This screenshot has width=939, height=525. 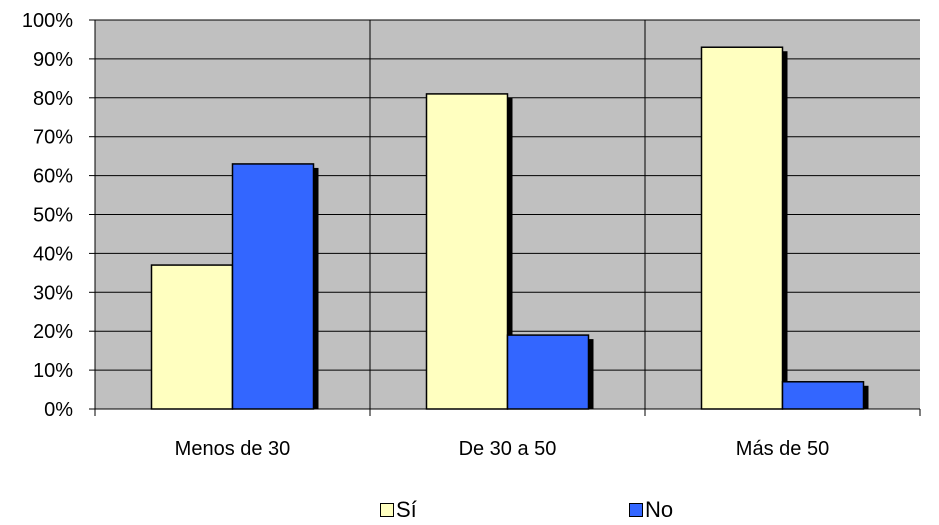 What do you see at coordinates (387, 510) in the screenshot?
I see `legend-swatch-si` at bounding box center [387, 510].